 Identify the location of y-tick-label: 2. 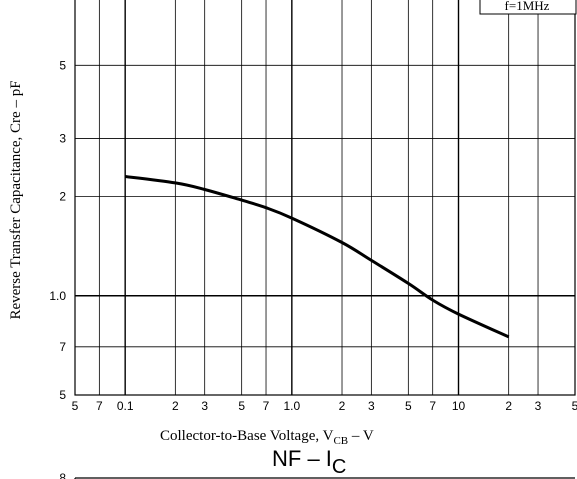
(62, 197).